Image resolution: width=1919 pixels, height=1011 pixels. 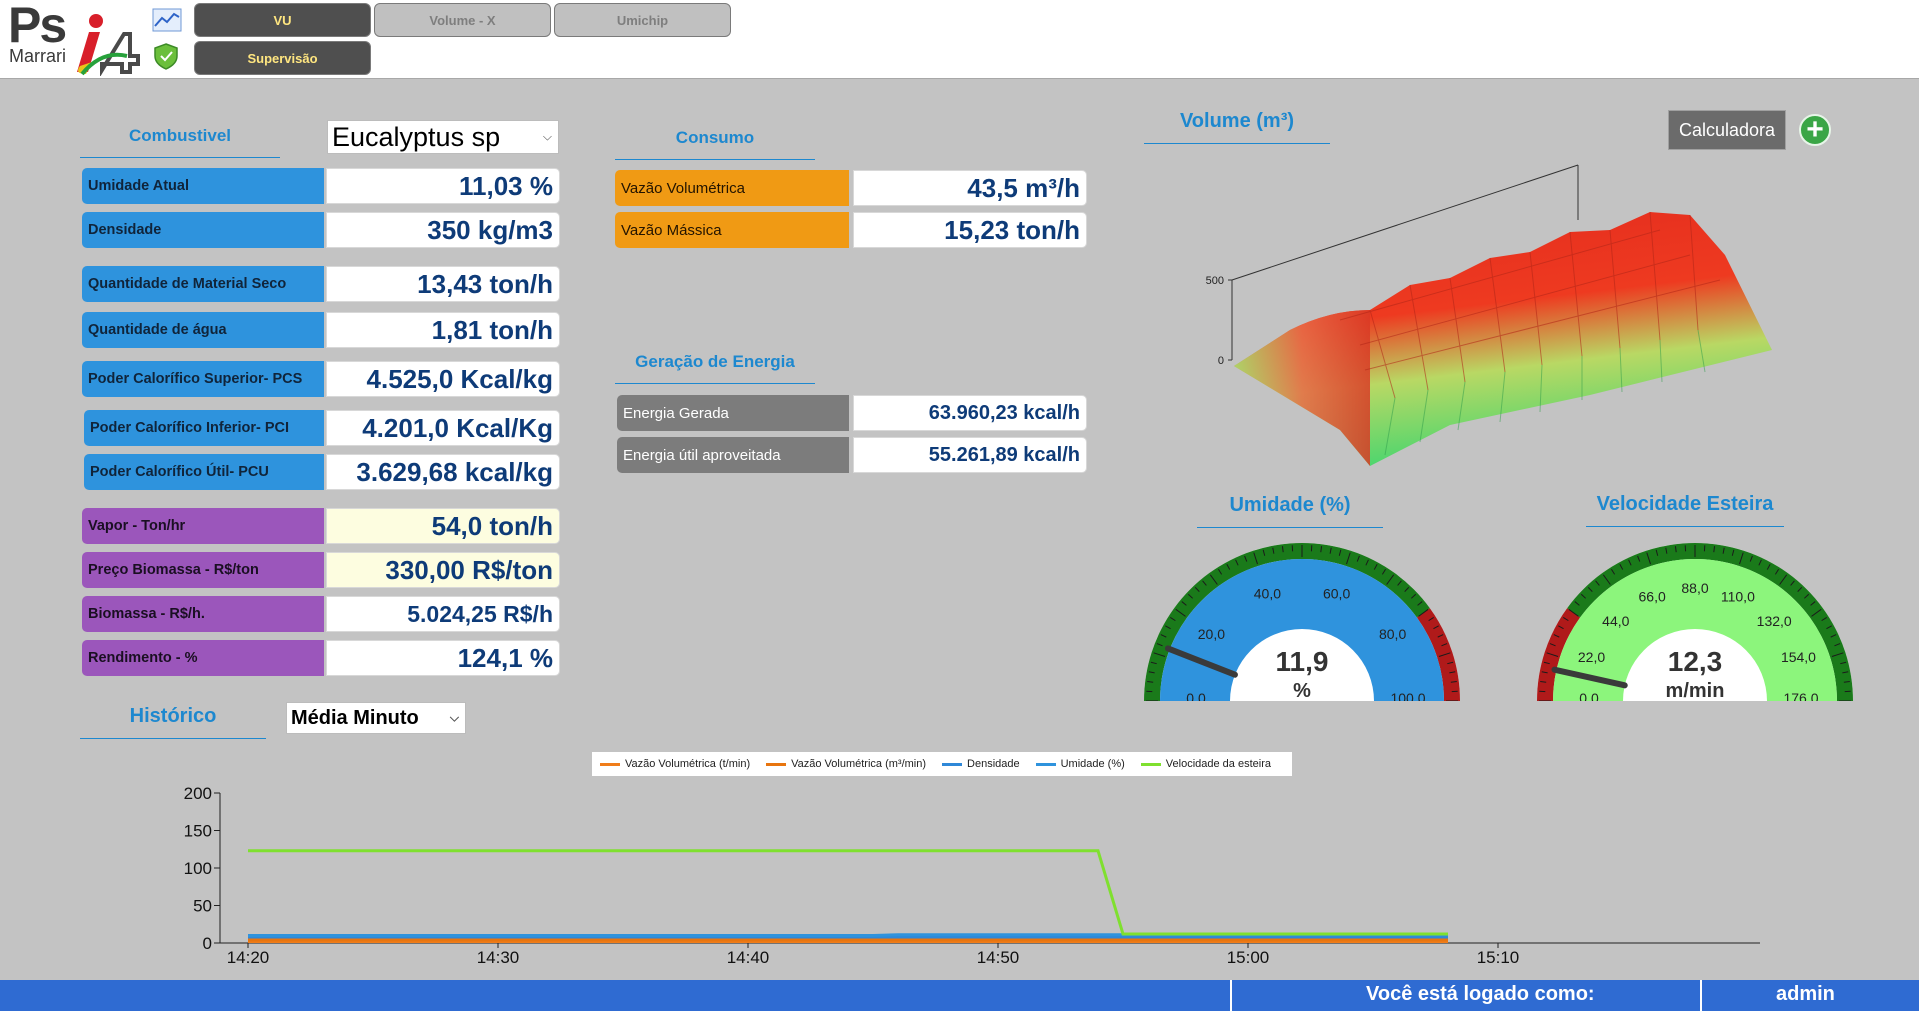 What do you see at coordinates (443, 570) in the screenshot?
I see `value-preco-biomassa: 330,00 R$/ton` at bounding box center [443, 570].